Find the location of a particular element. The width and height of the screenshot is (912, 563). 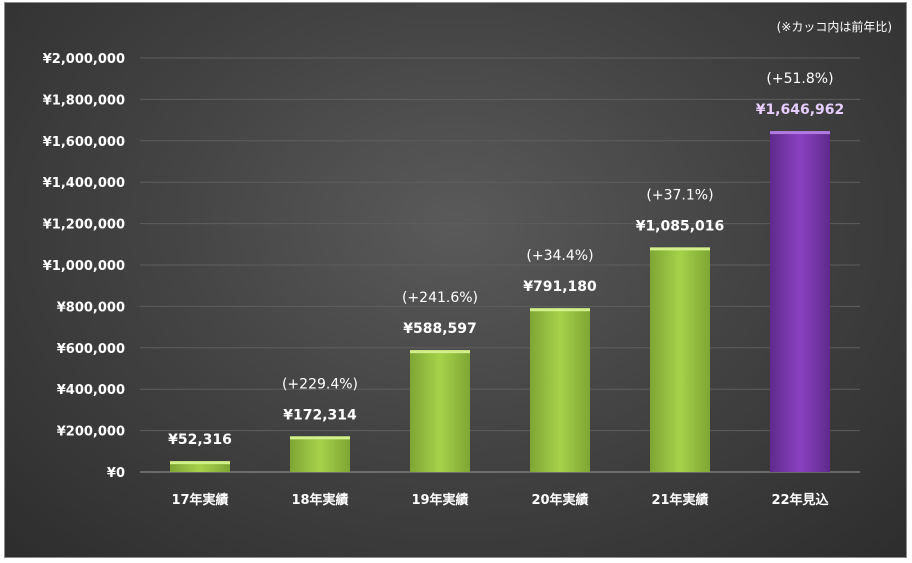

value-label: ¥52,316 is located at coordinates (200, 440).